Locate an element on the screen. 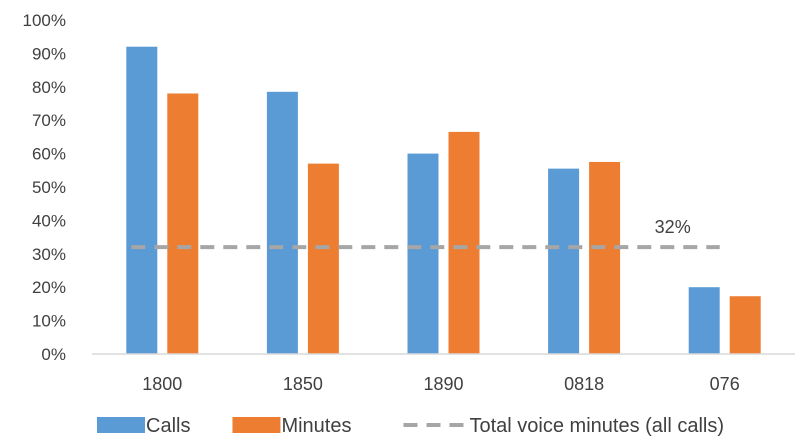 The image size is (795, 444). legend-label: Total voice minutes (all calls) is located at coordinates (596, 426).